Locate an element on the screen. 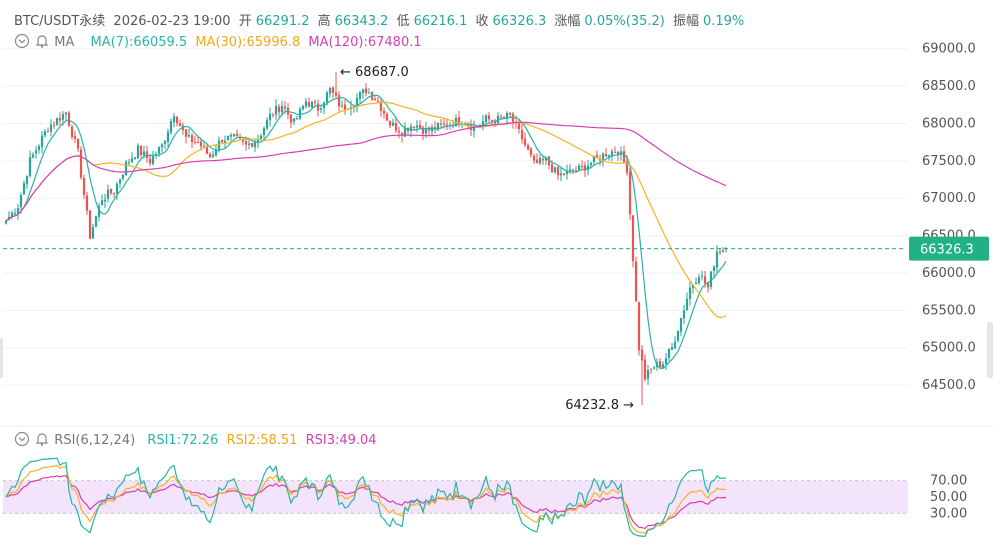 This screenshot has height=545, width=993. right-scroll-handle is located at coordinates (990, 350).